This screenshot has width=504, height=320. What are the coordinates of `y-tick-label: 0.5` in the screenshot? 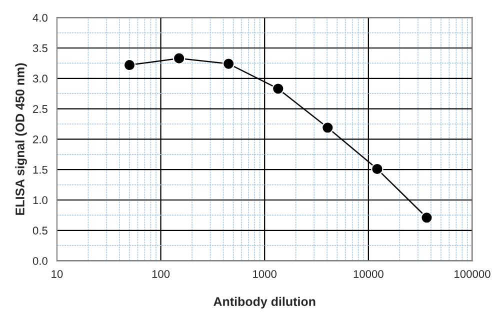 It's located at (40, 230).